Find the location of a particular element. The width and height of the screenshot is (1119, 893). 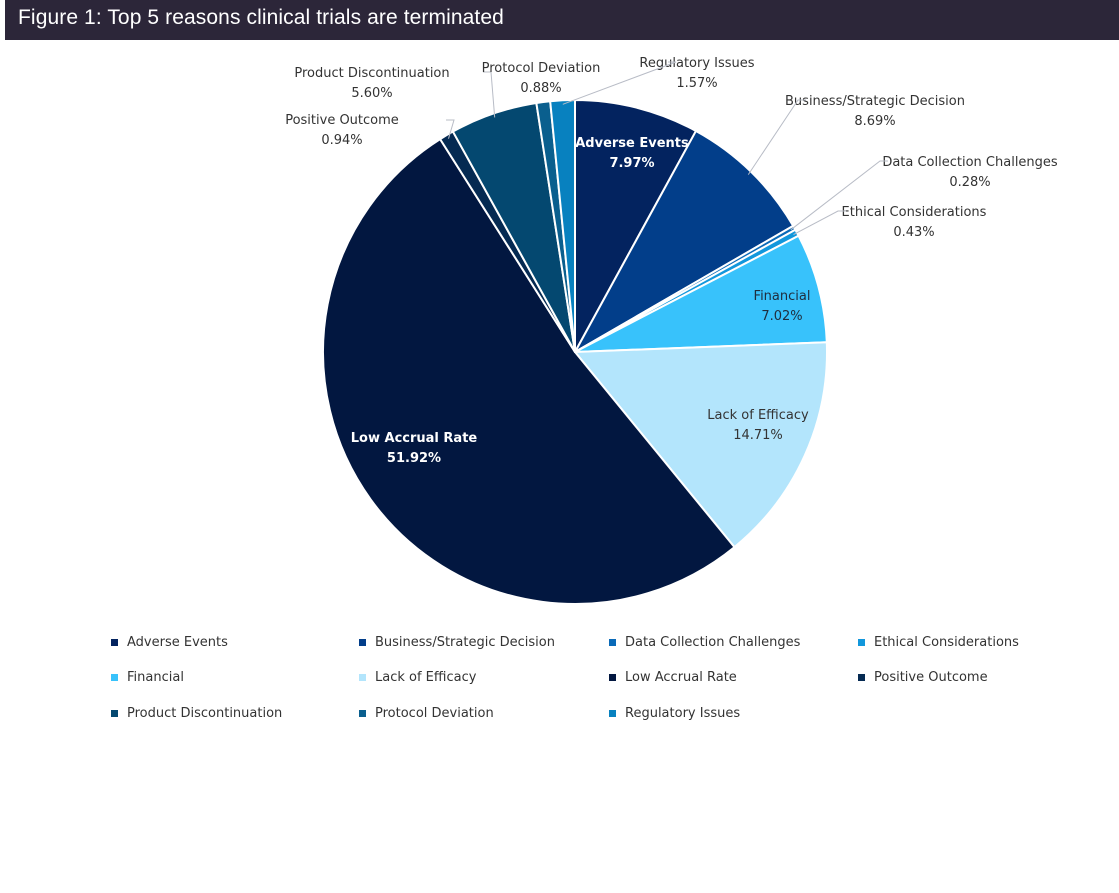

legend-label: Data Collection Challenges is located at coordinates (713, 642).